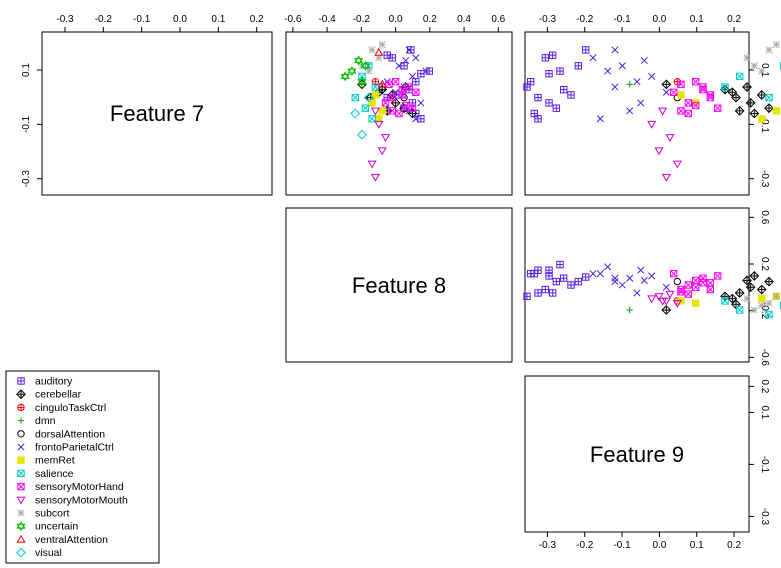 Image resolution: width=781 pixels, height=568 pixels. Describe the element at coordinates (45, 382) in the screenshot. I see `legend-item-auditory: auditory` at that location.